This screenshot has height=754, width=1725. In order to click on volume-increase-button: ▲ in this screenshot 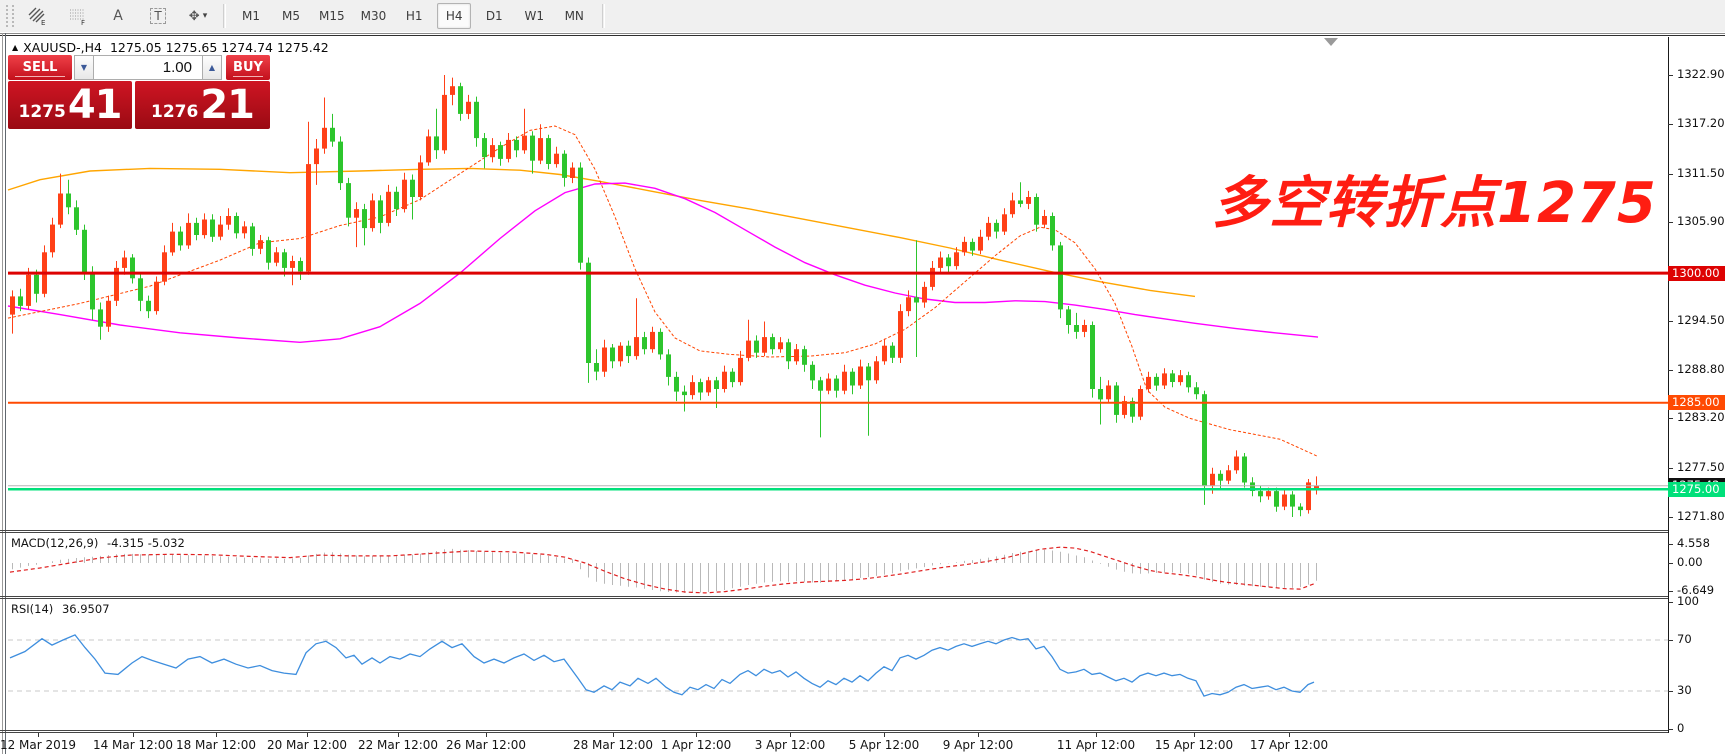, I will do `click(212, 67)`.